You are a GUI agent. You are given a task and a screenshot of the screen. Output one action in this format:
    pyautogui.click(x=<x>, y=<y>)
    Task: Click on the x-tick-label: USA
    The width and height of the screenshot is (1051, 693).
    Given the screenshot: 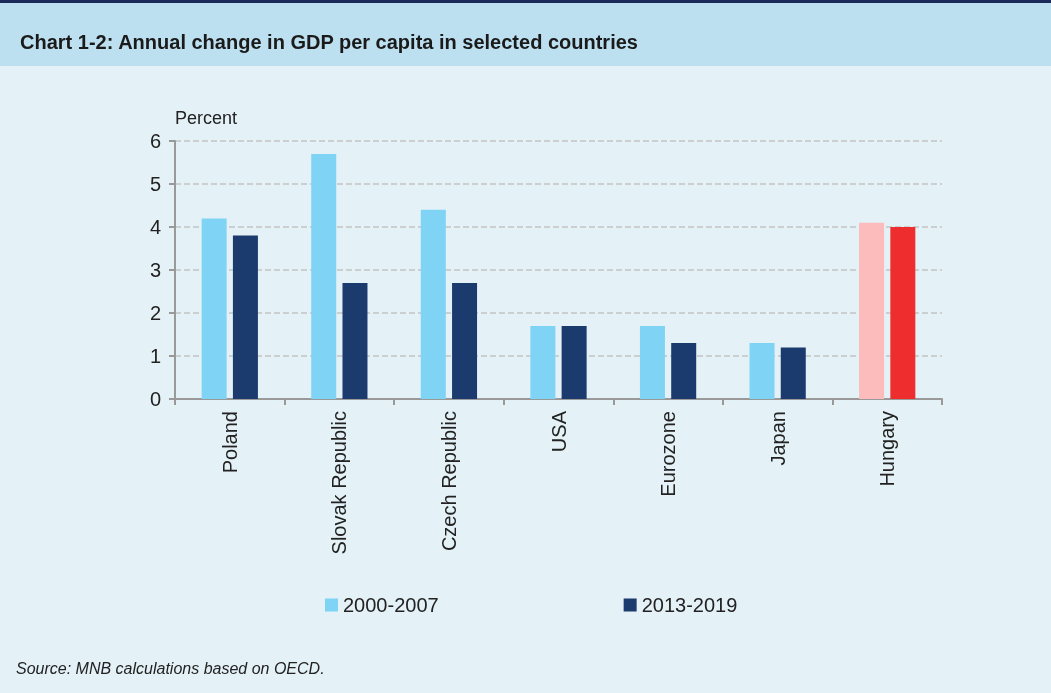 What is the action you would take?
    pyautogui.click(x=558, y=431)
    